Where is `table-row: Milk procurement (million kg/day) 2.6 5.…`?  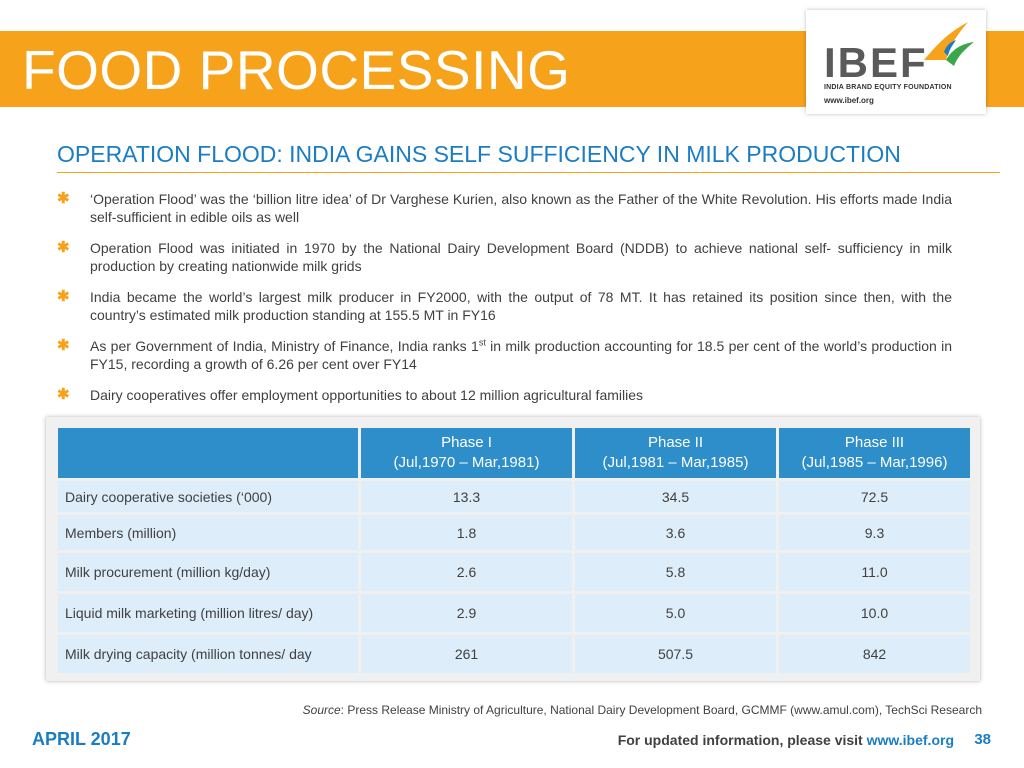 table-row: Milk procurement (million kg/day) 2.6 5.… is located at coordinates (514, 572).